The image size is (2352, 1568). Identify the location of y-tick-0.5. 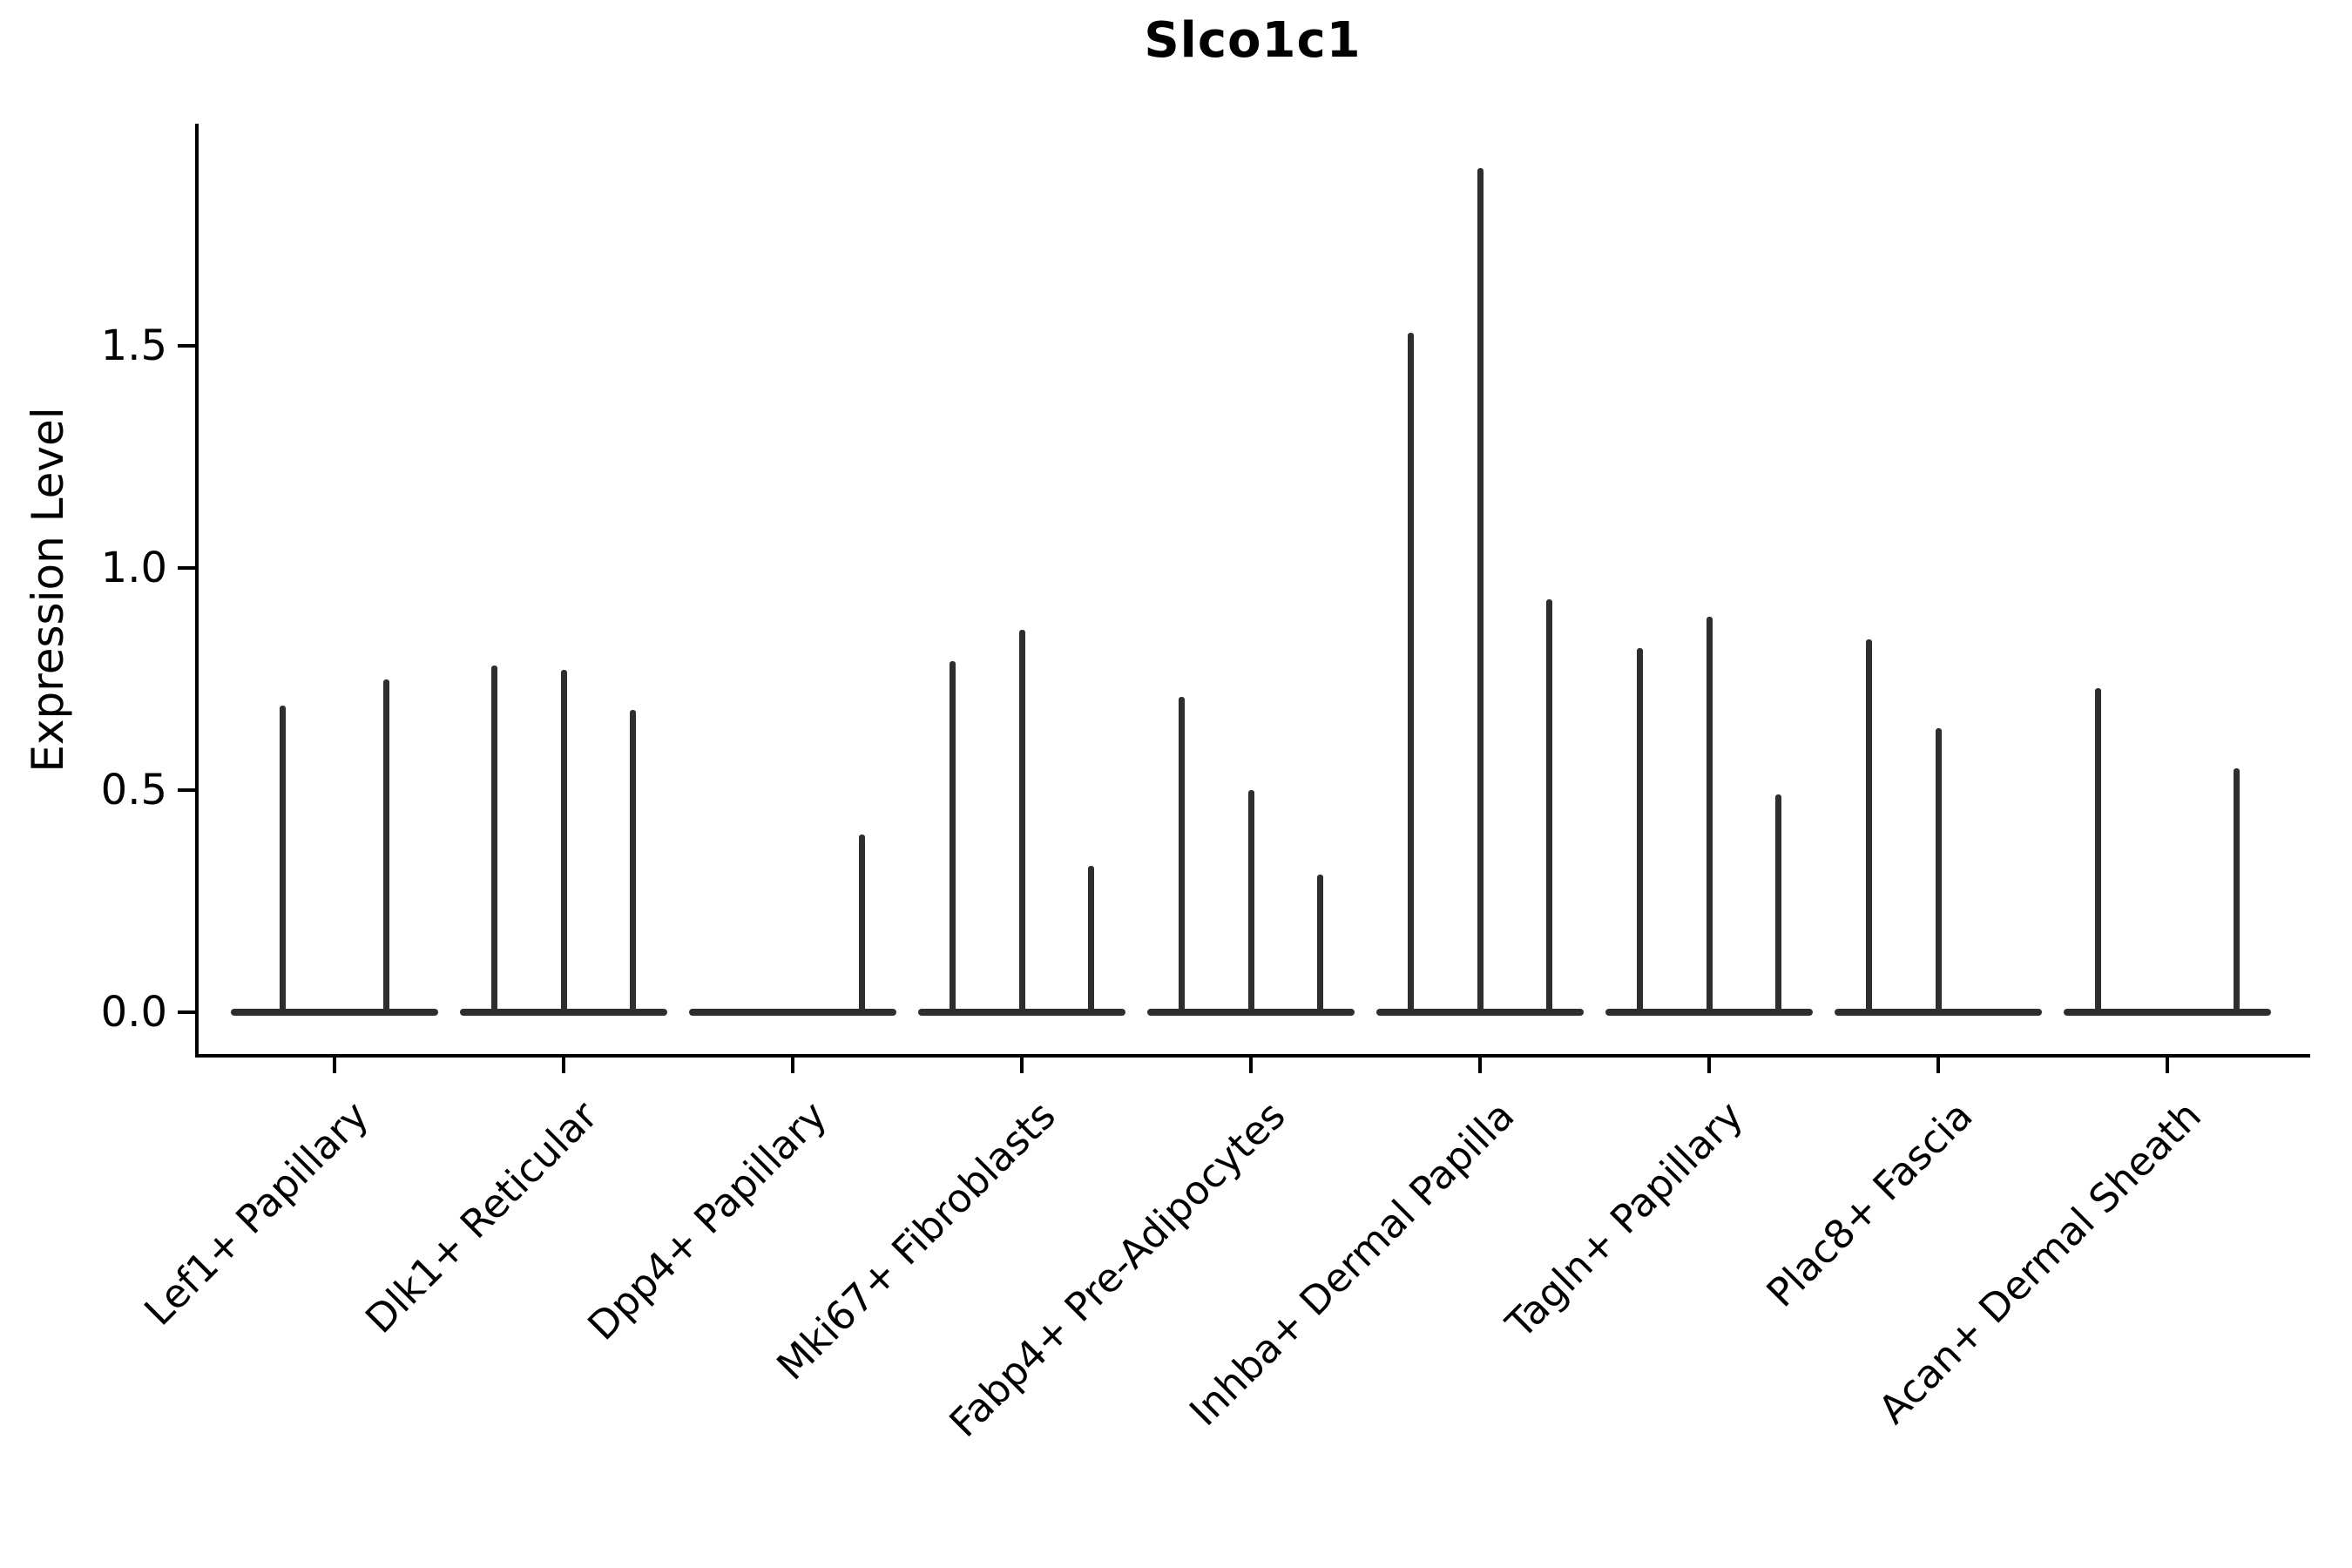
(186, 790).